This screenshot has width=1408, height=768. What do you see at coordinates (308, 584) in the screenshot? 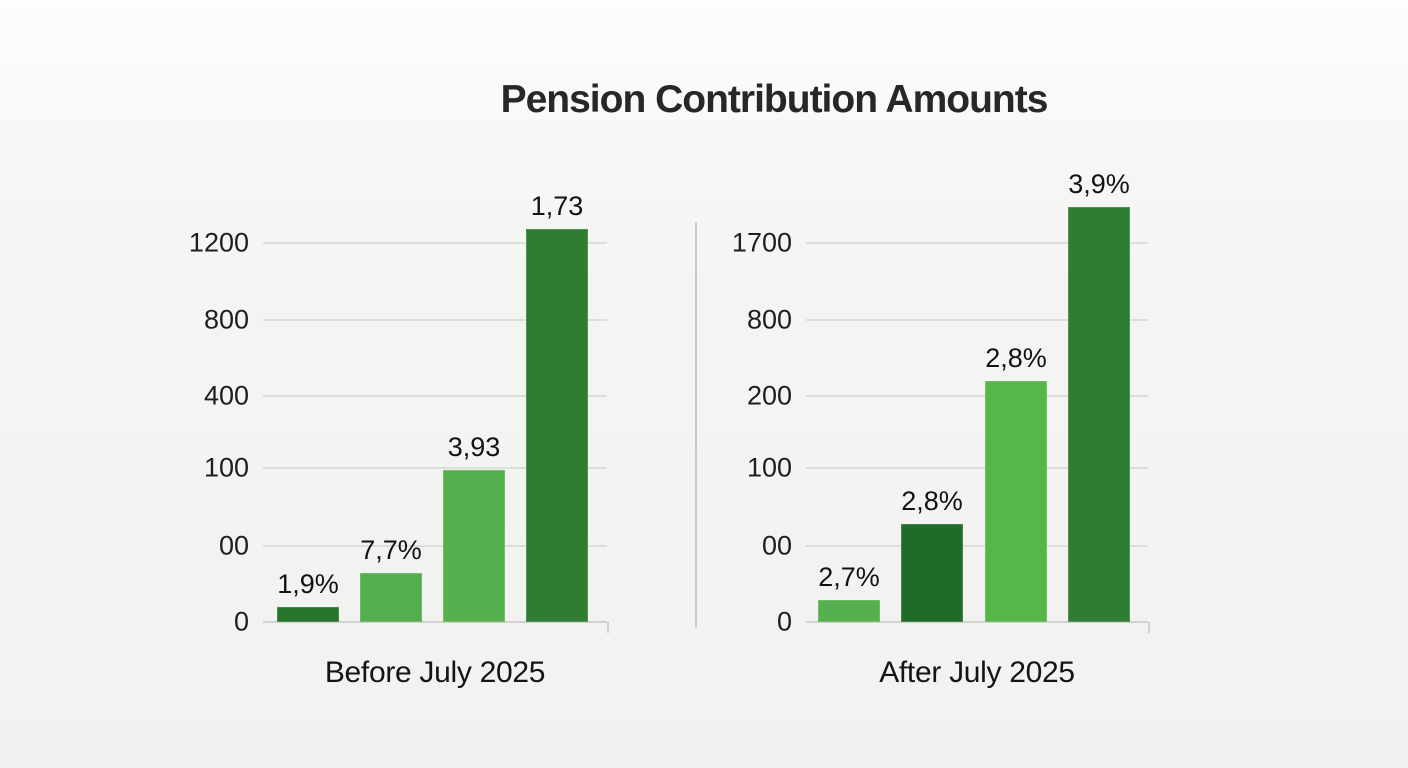
I see `bar-value-label: 1,9%` at bounding box center [308, 584].